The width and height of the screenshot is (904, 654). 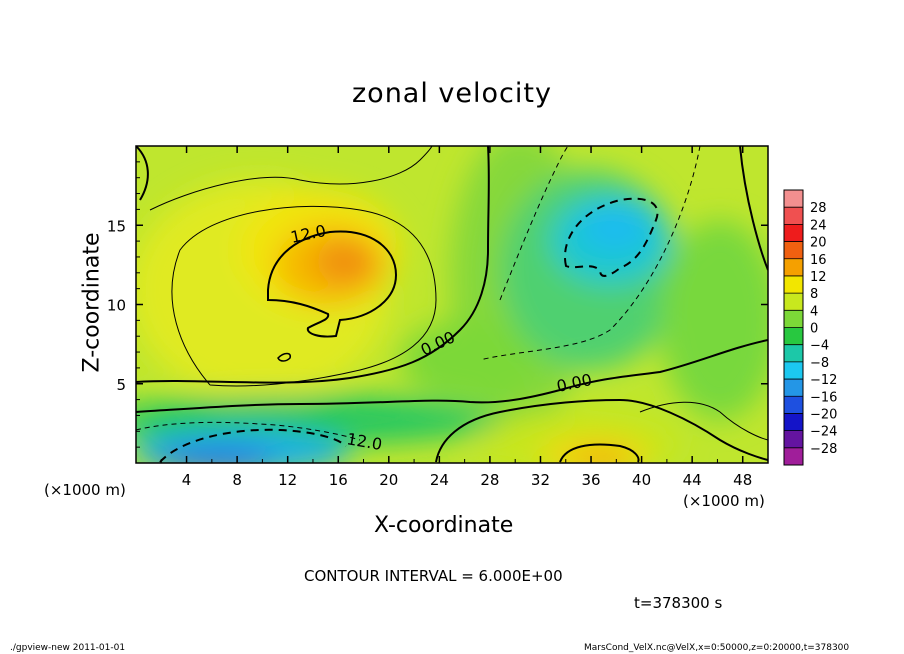 I want to click on x-tick-label: 44, so click(x=692, y=480).